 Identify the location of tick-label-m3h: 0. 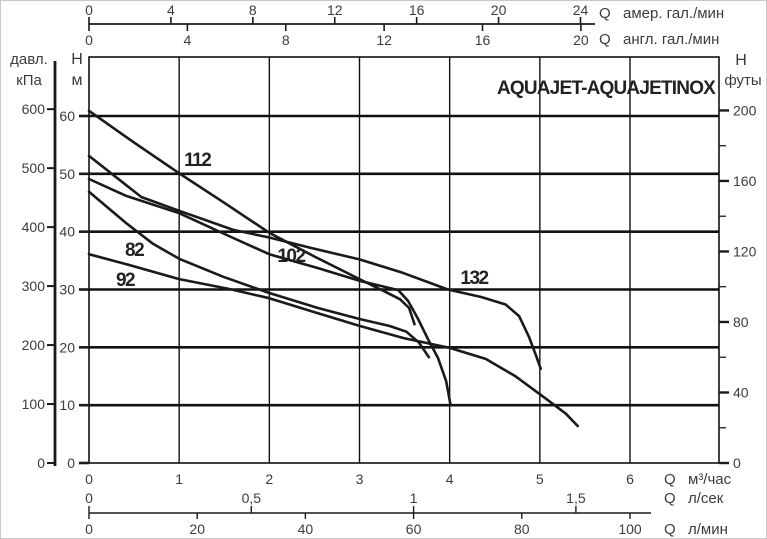
(89, 479).